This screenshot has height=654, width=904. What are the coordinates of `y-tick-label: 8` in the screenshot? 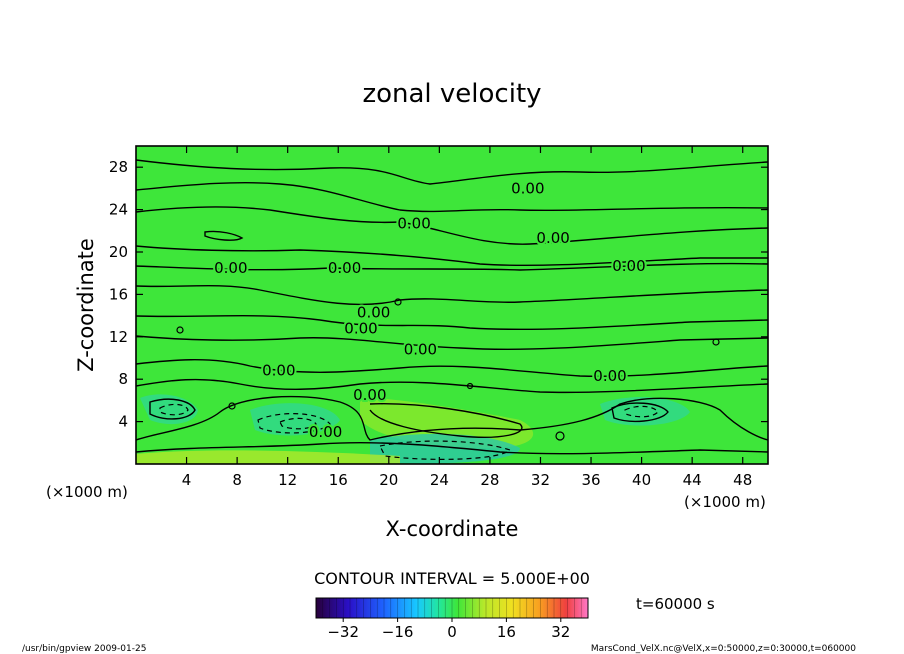 It's located at (123, 379).